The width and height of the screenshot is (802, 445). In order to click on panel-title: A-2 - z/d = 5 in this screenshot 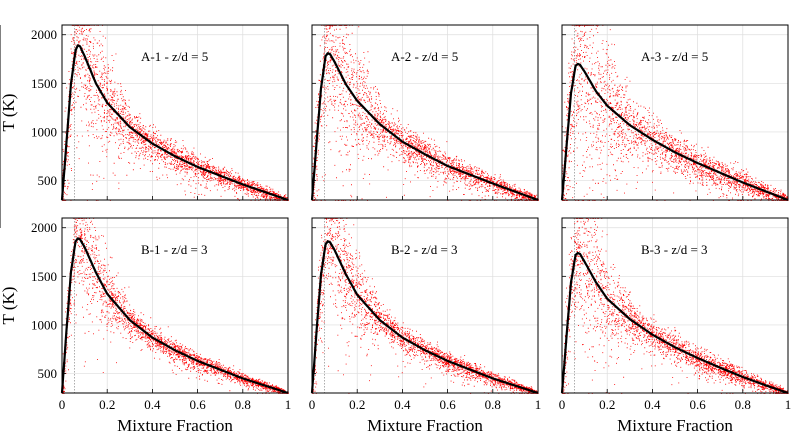, I will do `click(424, 56)`.